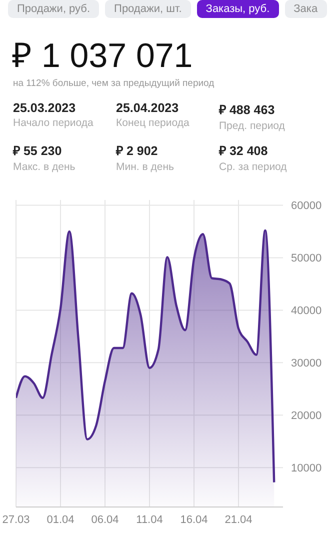  I want to click on chart-title: ₽ 1 037 071, so click(102, 56).